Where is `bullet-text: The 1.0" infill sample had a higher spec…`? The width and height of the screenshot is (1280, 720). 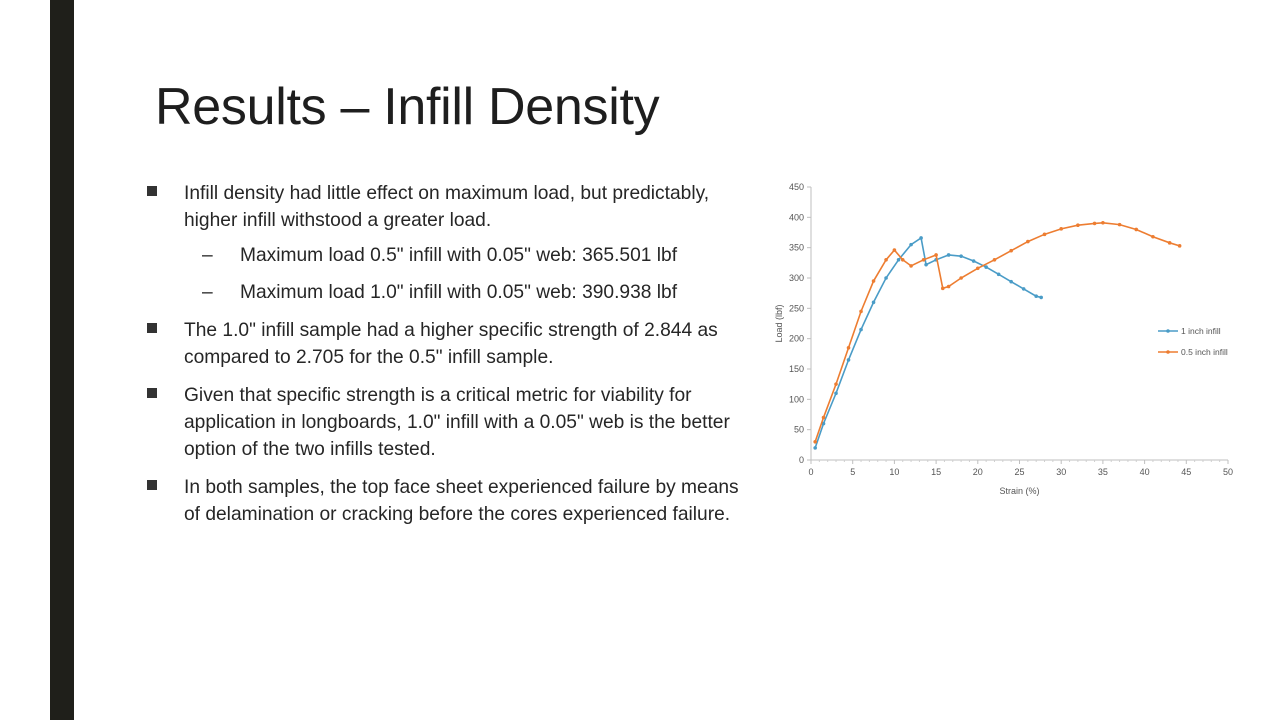
bullet-text: The 1.0" infill sample had a higher spec… is located at coordinates (451, 344).